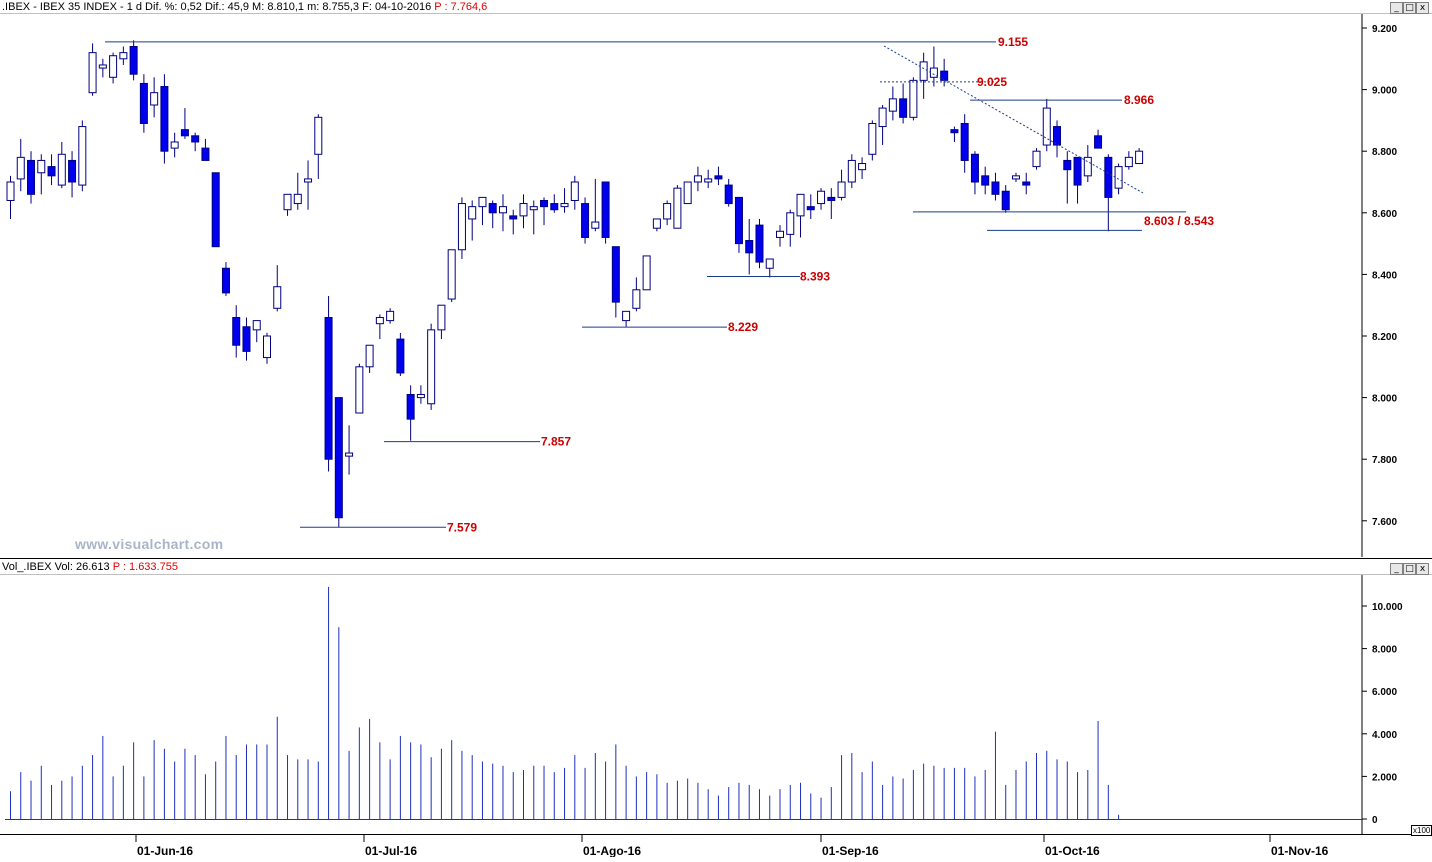 This screenshot has width=1432, height=862. Describe the element at coordinates (1384, 735) in the screenshot. I see `volume-tick-label: 4.000` at that location.